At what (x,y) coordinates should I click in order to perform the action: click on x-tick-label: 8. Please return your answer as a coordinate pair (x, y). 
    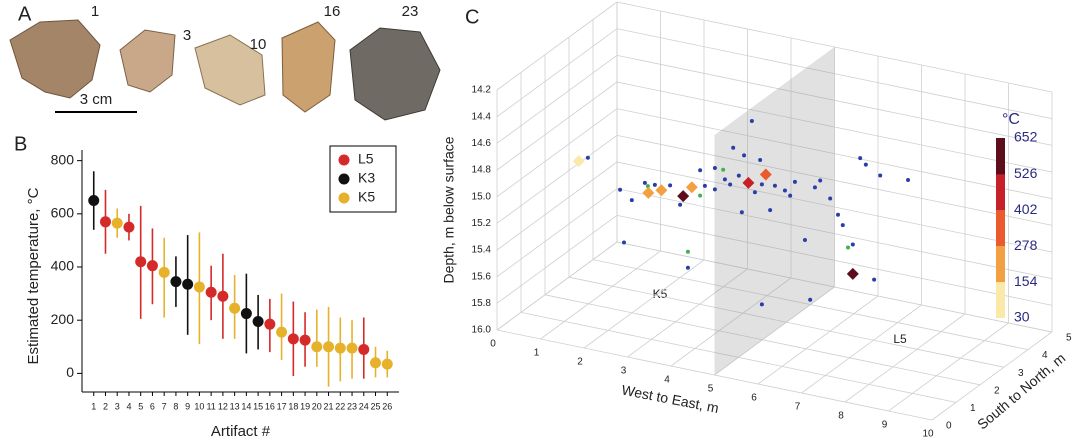
    Looking at the image, I should click on (841, 416).